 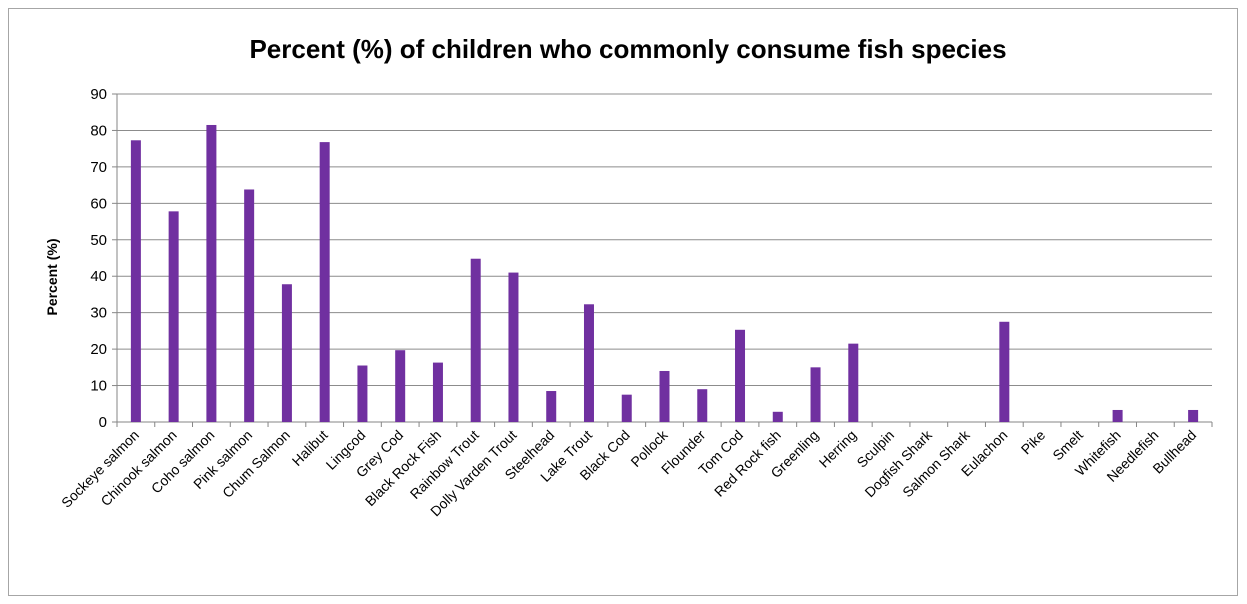 I want to click on x-tick-label: Herring, so click(x=838, y=449).